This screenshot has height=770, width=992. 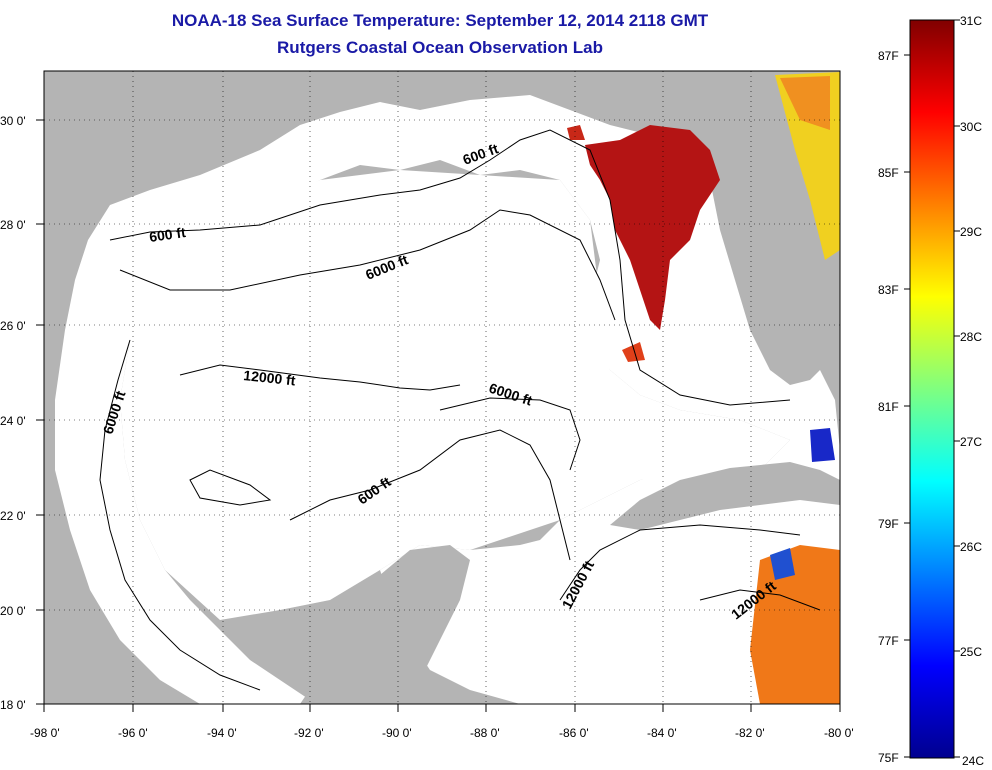 I want to click on colorbar-fahrenheit-label: 85F, so click(x=888, y=173).